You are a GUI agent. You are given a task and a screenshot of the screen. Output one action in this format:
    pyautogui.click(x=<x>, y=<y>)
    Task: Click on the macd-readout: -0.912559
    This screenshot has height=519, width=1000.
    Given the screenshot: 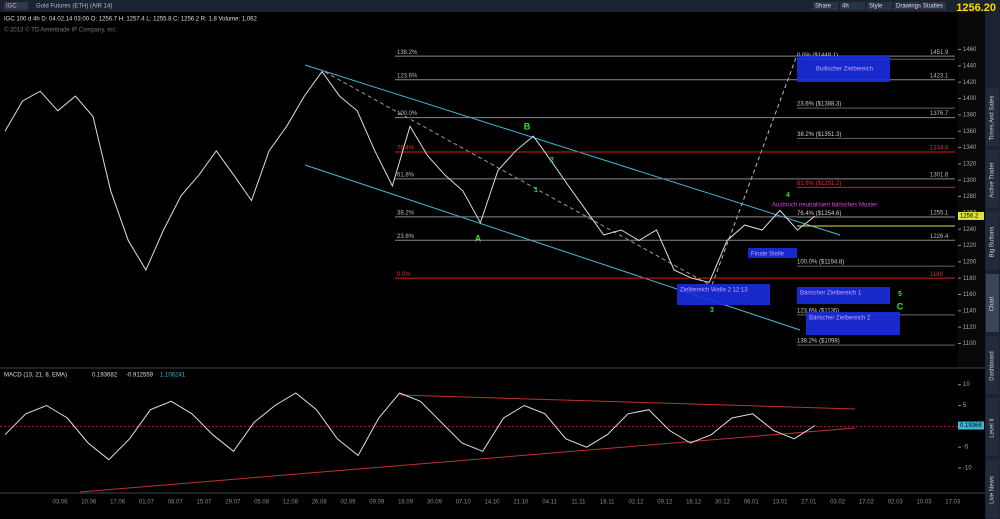 What is the action you would take?
    pyautogui.click(x=140, y=376)
    